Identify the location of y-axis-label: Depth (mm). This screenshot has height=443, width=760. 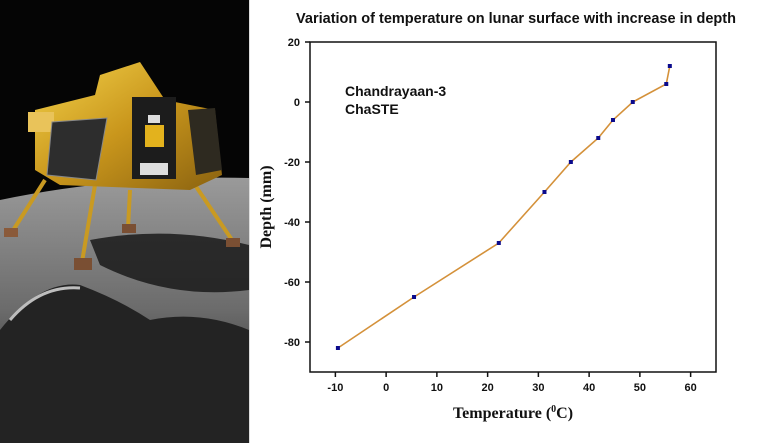
(266, 206).